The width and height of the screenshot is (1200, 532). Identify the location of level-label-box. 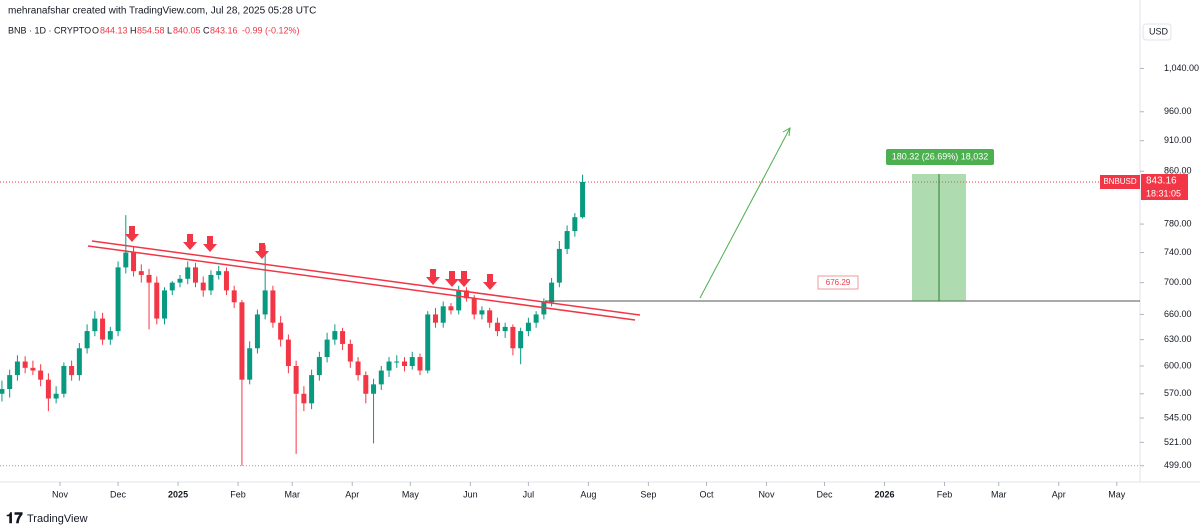
(838, 282).